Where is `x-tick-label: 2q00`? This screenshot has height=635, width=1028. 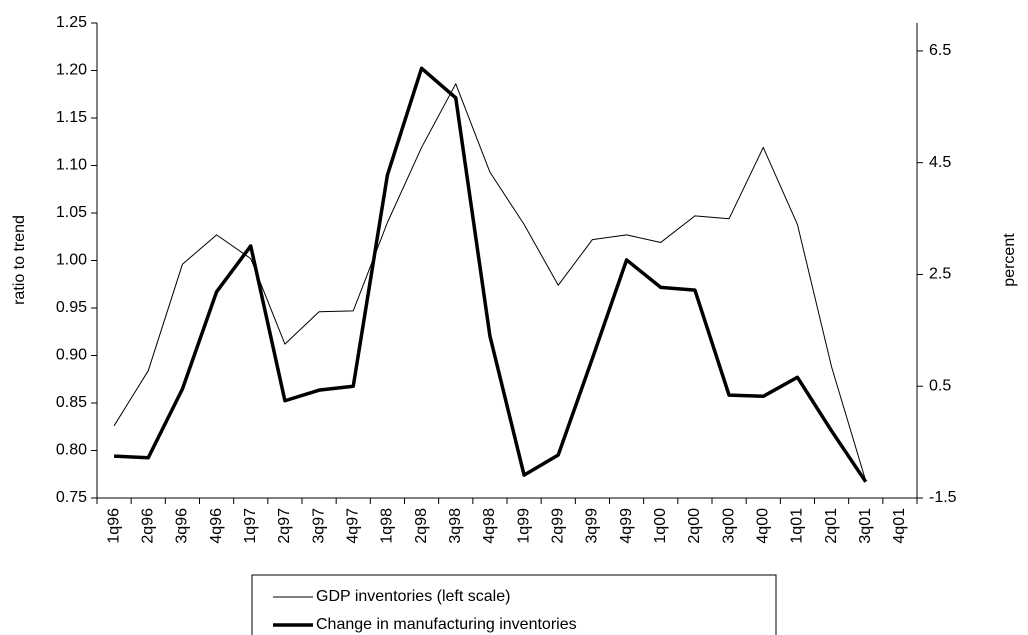 x-tick-label: 2q00 is located at coordinates (694, 526).